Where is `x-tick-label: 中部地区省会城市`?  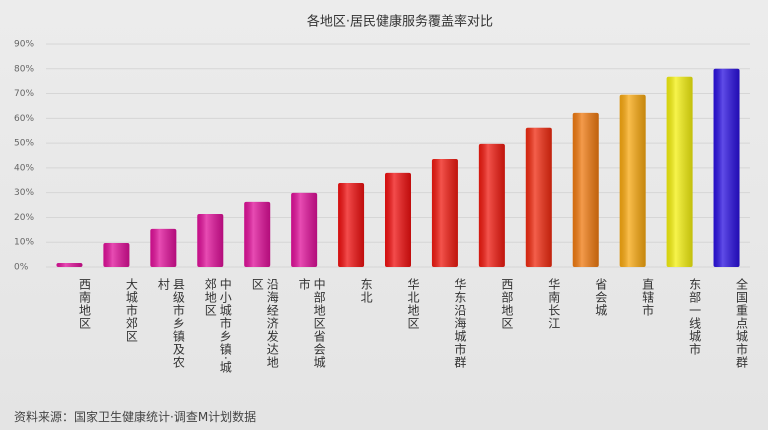 x-tick-label: 中部地区省会城市 is located at coordinates (312, 323).